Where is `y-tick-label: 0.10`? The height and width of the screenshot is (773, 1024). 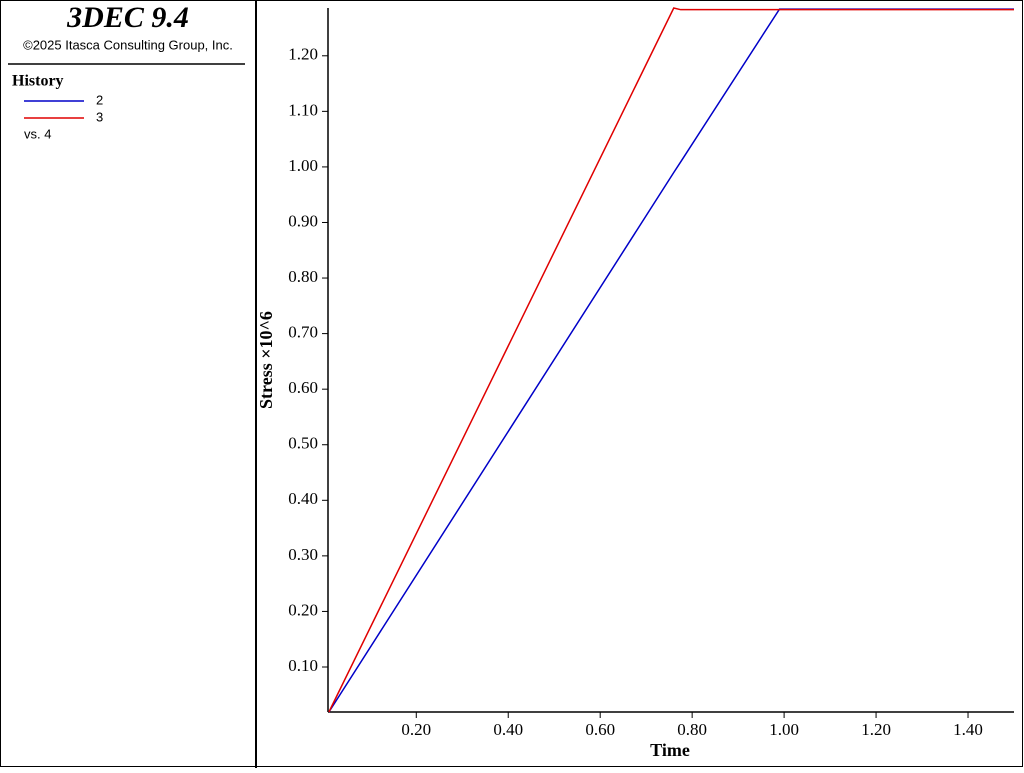 y-tick-label: 0.10 is located at coordinates (303, 665).